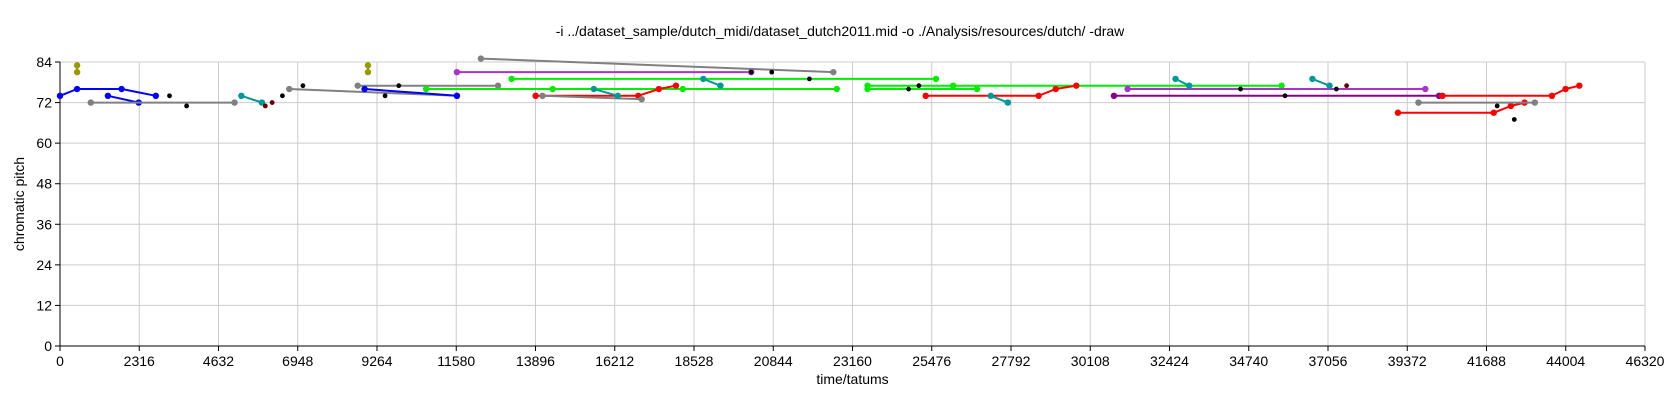  What do you see at coordinates (44, 184) in the screenshot?
I see `y-tick-label: 48` at bounding box center [44, 184].